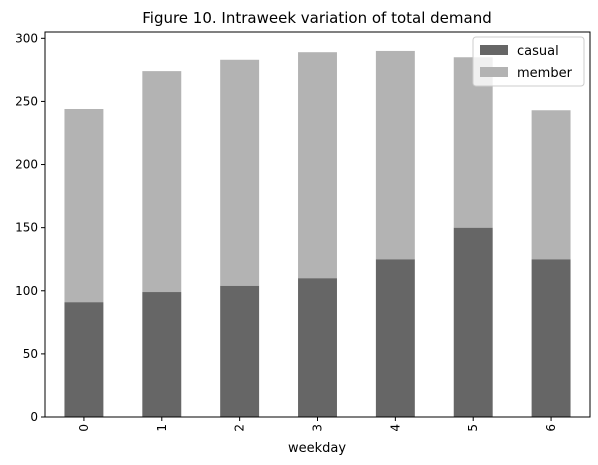 This screenshot has width=598, height=465. I want to click on x-tick-label-6: 6, so click(551, 428).